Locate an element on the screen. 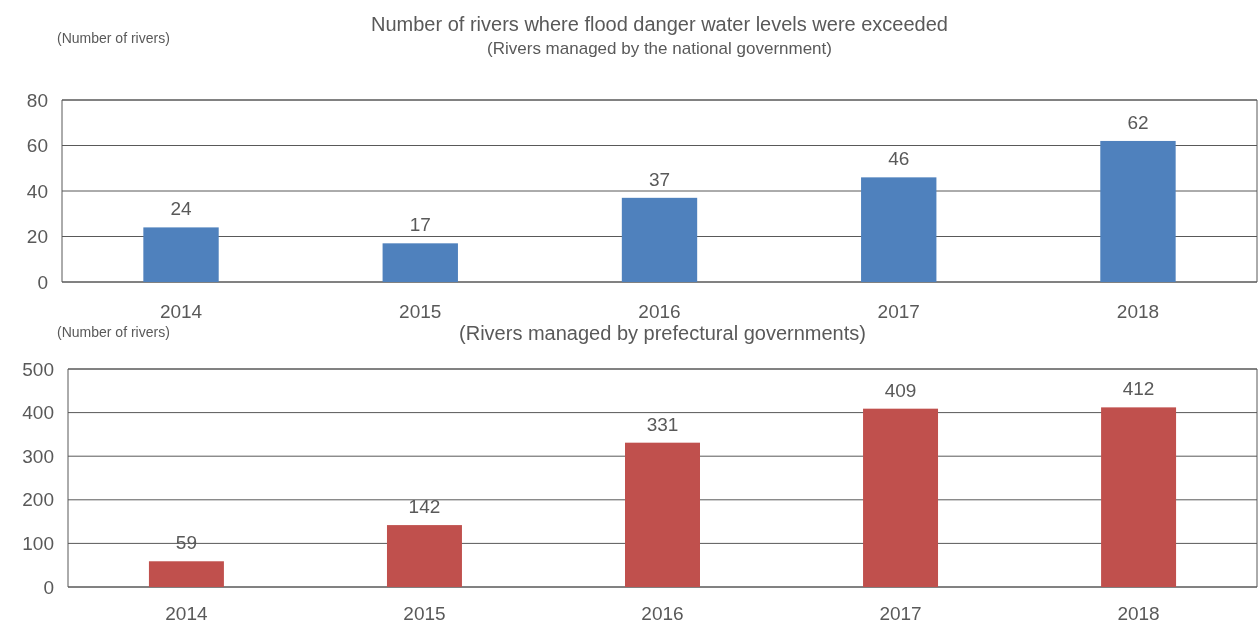  data-label: 17 is located at coordinates (420, 225).